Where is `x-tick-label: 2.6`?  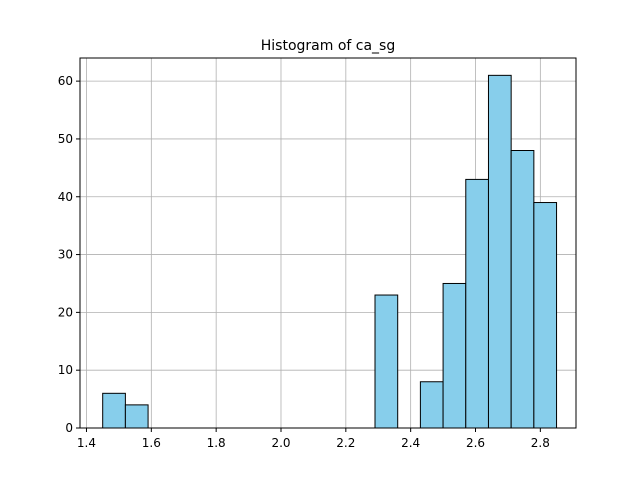
x-tick-label: 2.6 is located at coordinates (475, 443).